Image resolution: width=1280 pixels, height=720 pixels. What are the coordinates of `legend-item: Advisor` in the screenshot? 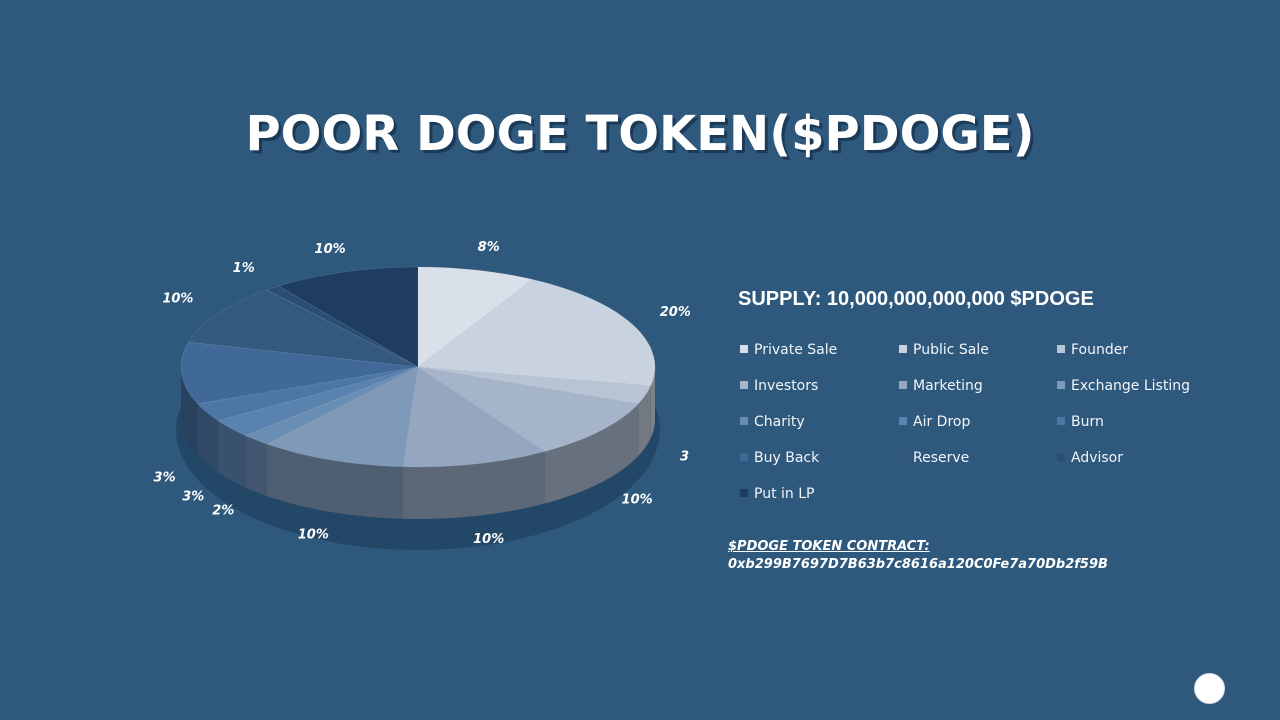 It's located at (1090, 458).